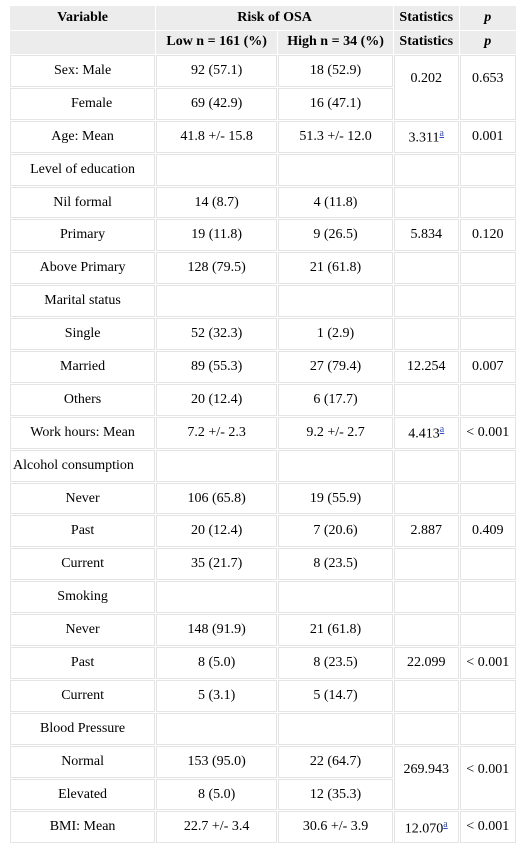 Image resolution: width=526 pixels, height=844 pixels. I want to click on table-row: Past 8 (5.0) 8 (23.5) 22.099 < 0.001, so click(263, 663).